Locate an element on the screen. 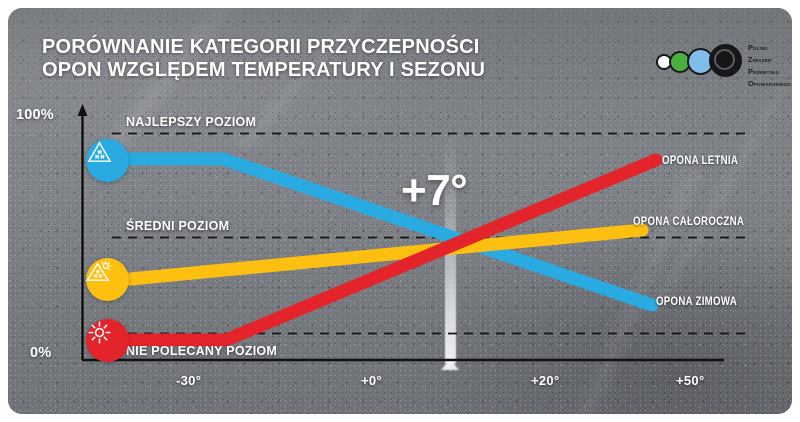 The width and height of the screenshot is (800, 422). title-line-2: OPON WZGLĘDEM TEMPERATURY I SEZONU is located at coordinates (264, 70).